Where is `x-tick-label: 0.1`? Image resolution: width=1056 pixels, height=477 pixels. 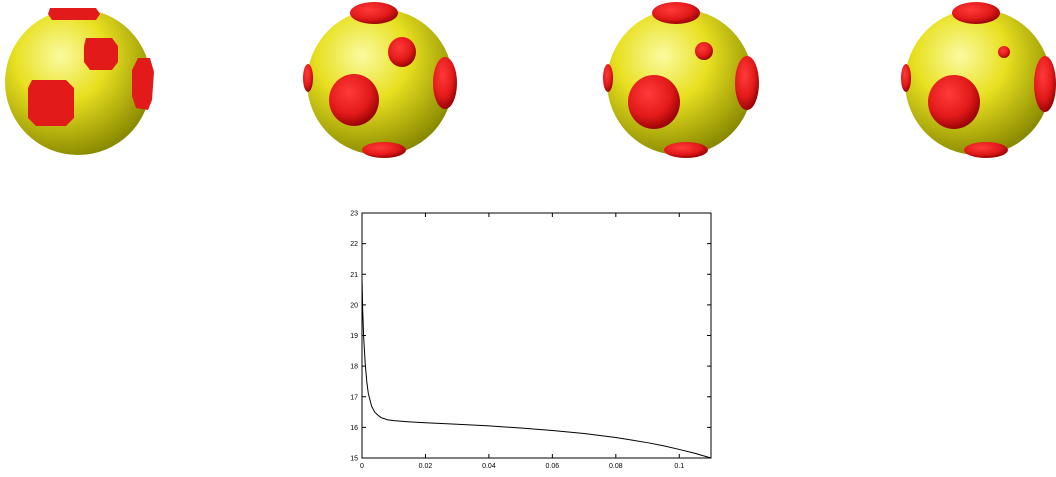 x-tick-label: 0.1 is located at coordinates (679, 466).